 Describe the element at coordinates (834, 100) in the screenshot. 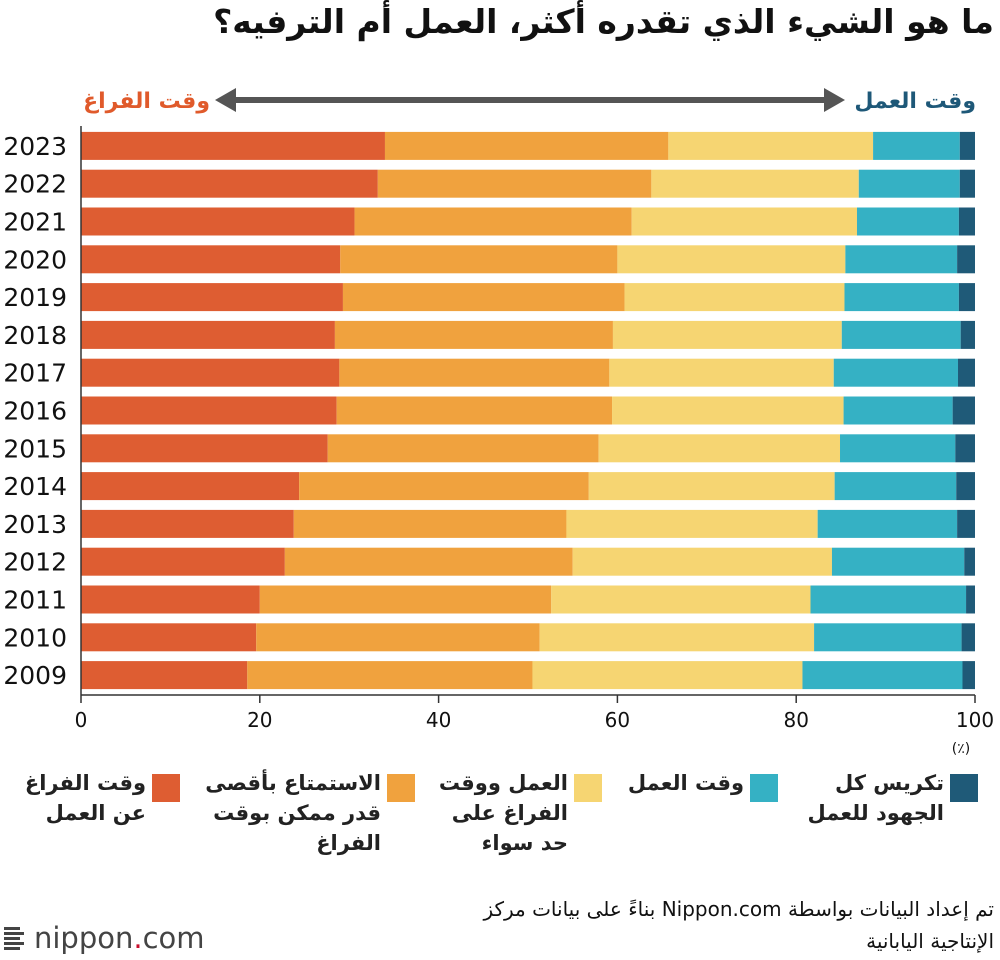

I see `arrow-right-head-icon` at that location.